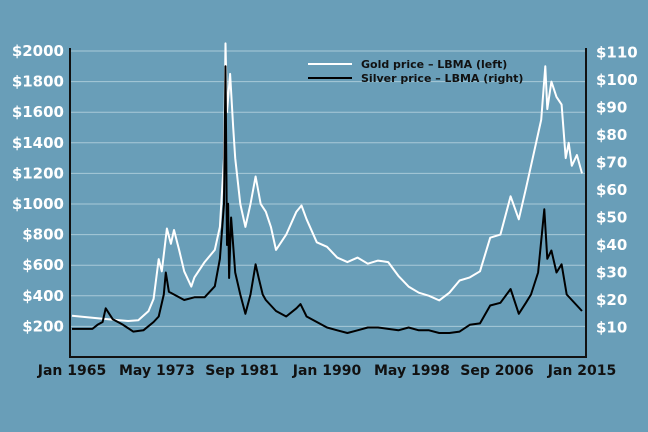 The height and width of the screenshot is (432, 648). I want to click on right-tick-label: $80, so click(611, 135).